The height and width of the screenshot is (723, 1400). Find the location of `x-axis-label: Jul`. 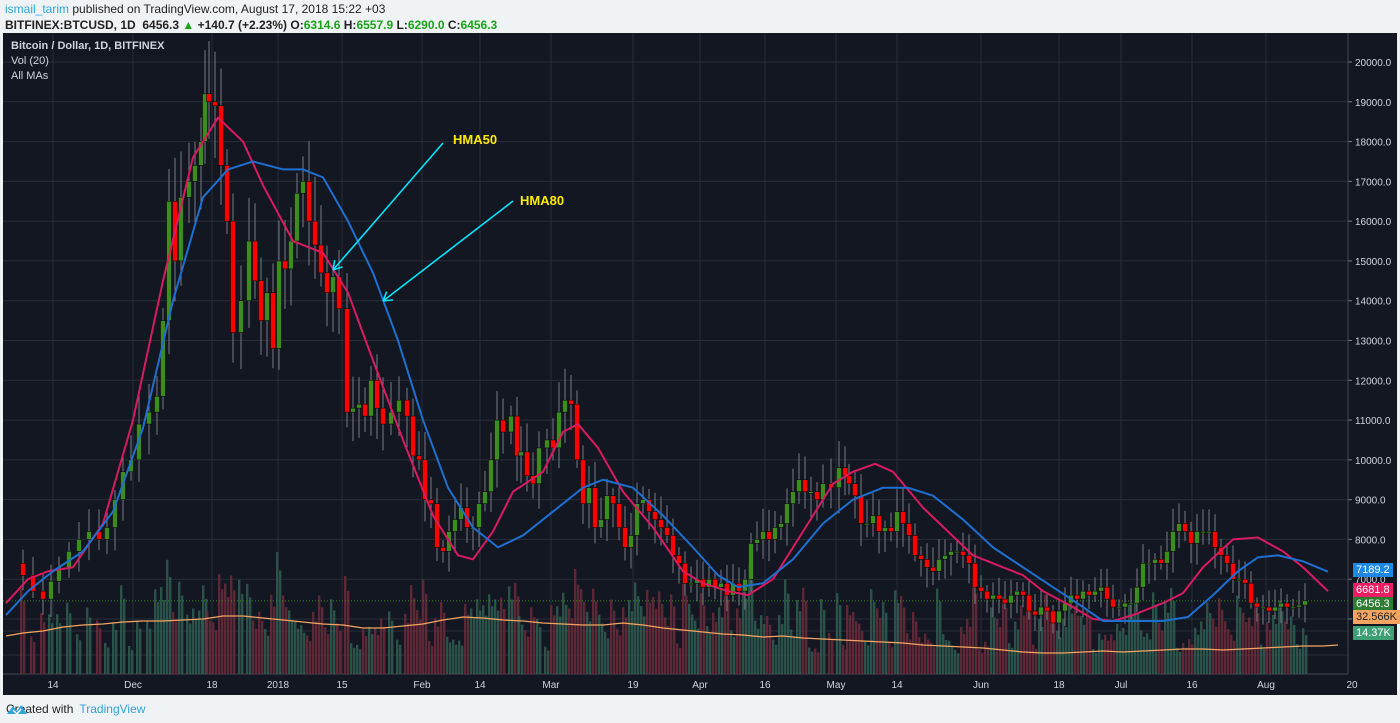

x-axis-label: Jul is located at coordinates (1121, 685).